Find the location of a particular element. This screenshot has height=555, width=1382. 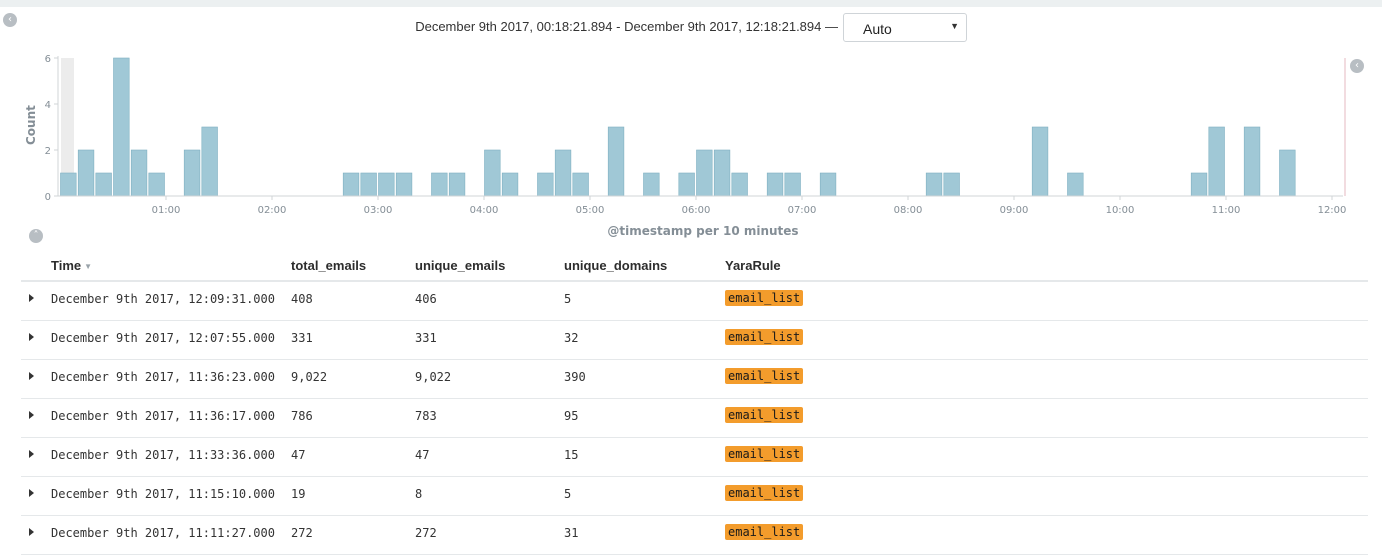

cell-unique-domains: 95 is located at coordinates (571, 416).